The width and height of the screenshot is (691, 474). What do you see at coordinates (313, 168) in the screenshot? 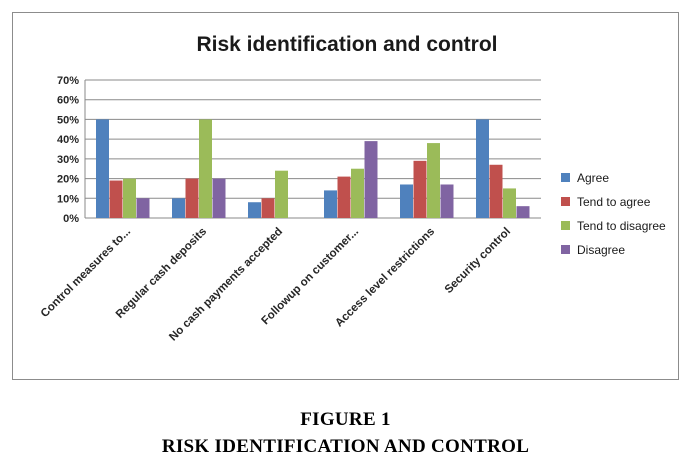
I see `bars` at bounding box center [313, 168].